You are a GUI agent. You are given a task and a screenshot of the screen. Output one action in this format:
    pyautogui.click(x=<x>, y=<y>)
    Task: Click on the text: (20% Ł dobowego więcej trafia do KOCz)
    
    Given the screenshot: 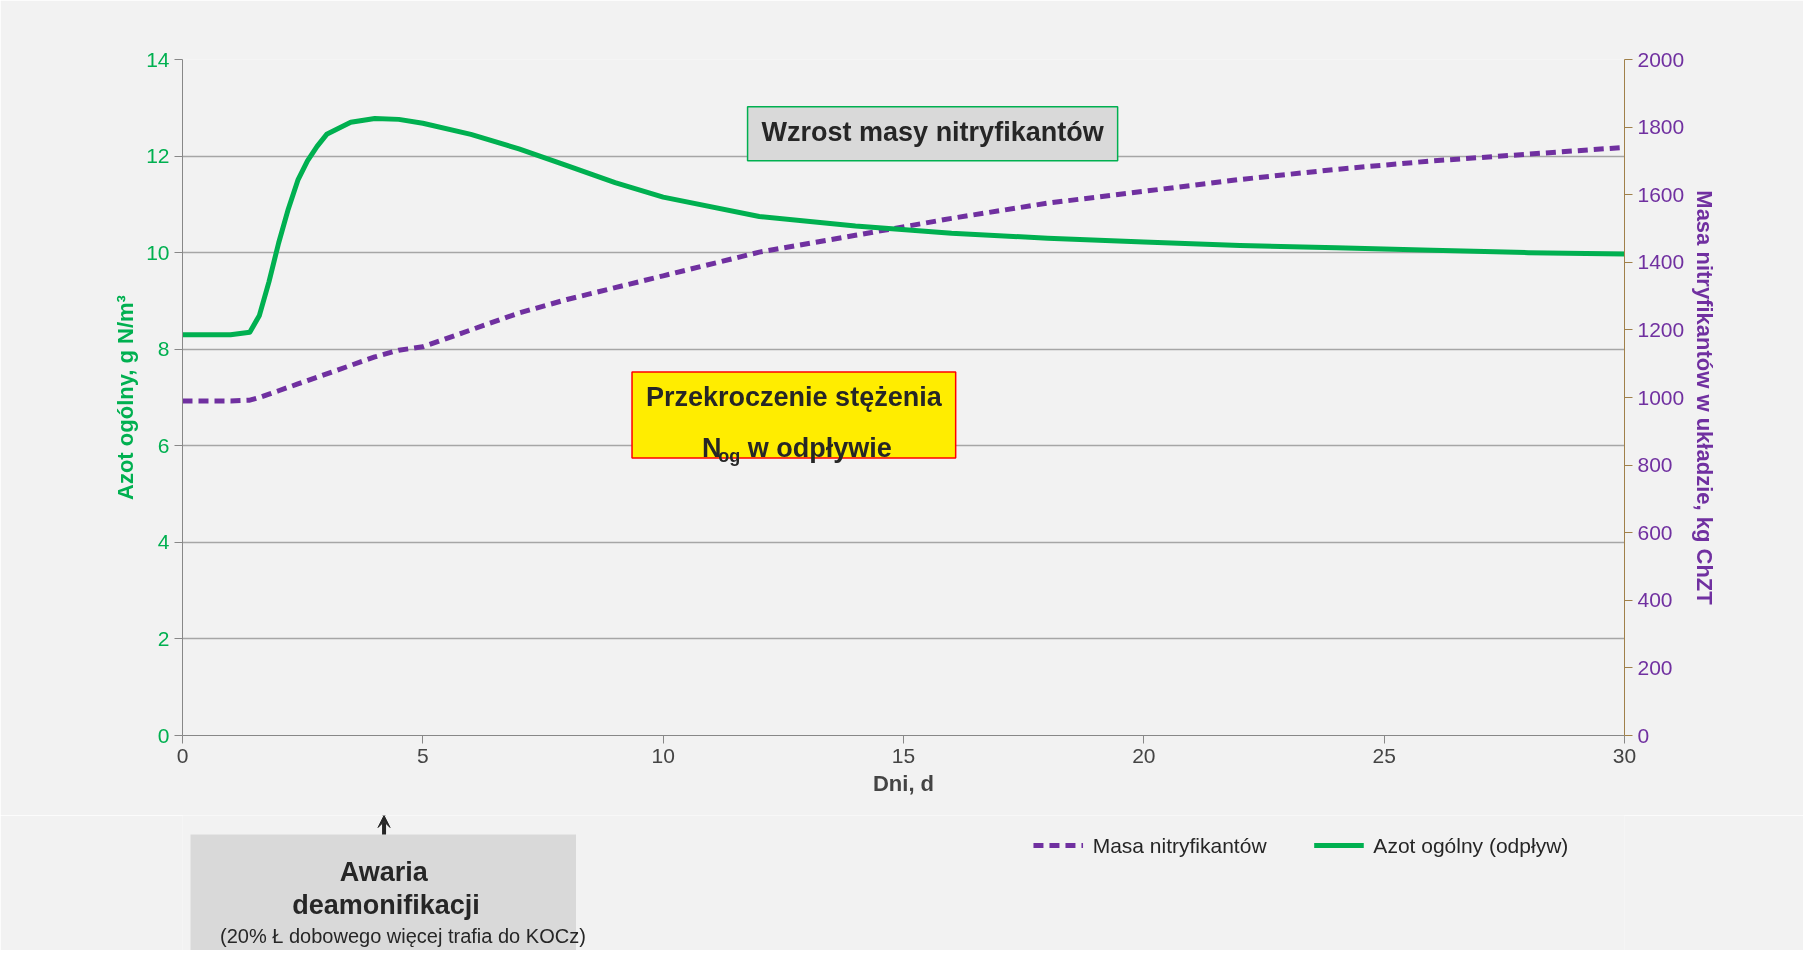 What is the action you would take?
    pyautogui.click(x=403, y=935)
    